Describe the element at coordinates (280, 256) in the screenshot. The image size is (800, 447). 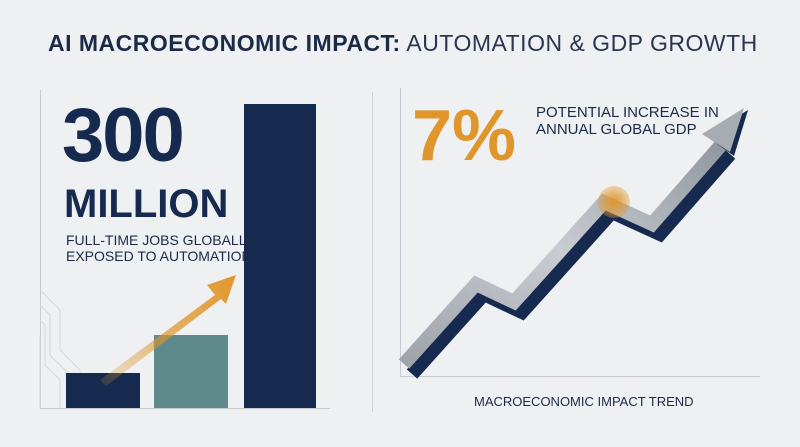
I see `bar-large` at that location.